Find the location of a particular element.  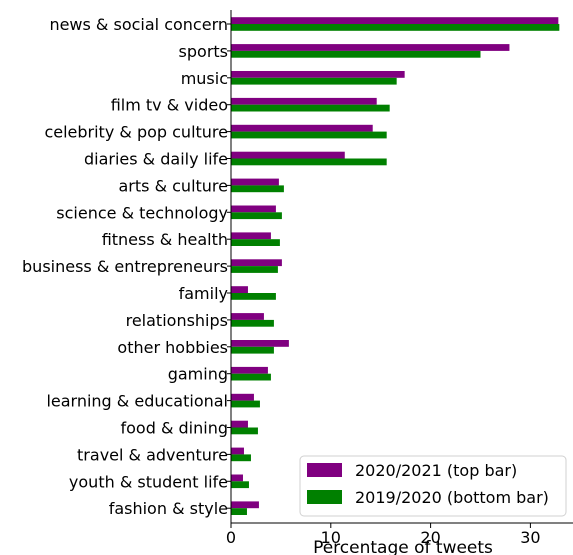

category-label-travel-adventure: travel & adventure is located at coordinates (152, 454).